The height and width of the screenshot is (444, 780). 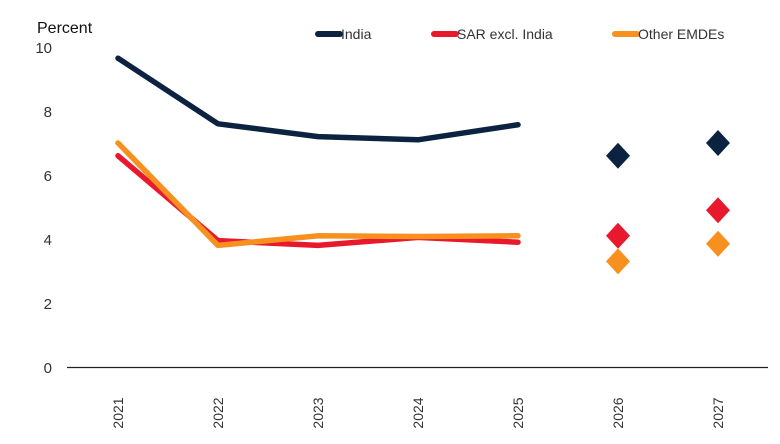 What do you see at coordinates (681, 34) in the screenshot?
I see `legend-label: Other EMDEs` at bounding box center [681, 34].